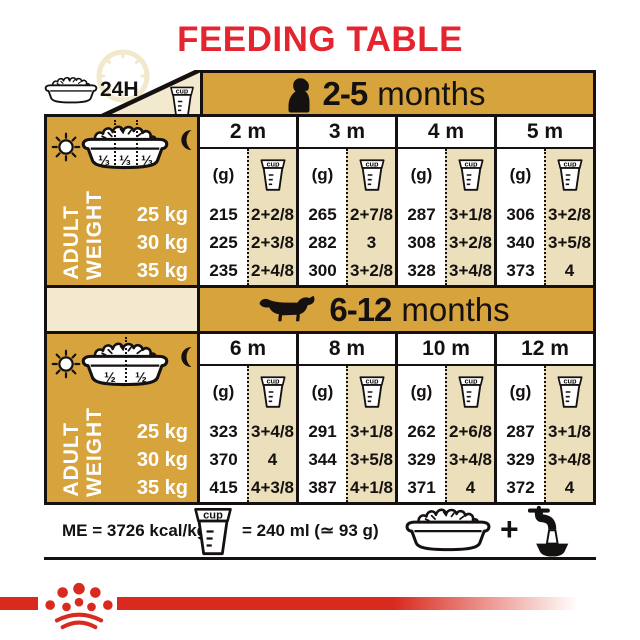 The height and width of the screenshot is (640, 640). I want to click on age-range: 6-12, so click(360, 309).